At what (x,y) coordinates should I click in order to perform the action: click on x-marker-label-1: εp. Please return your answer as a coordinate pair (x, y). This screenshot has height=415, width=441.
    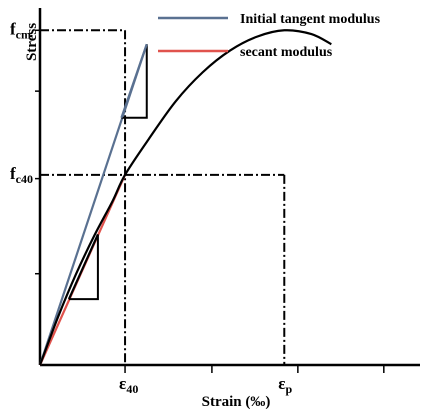
    Looking at the image, I should click on (285, 385).